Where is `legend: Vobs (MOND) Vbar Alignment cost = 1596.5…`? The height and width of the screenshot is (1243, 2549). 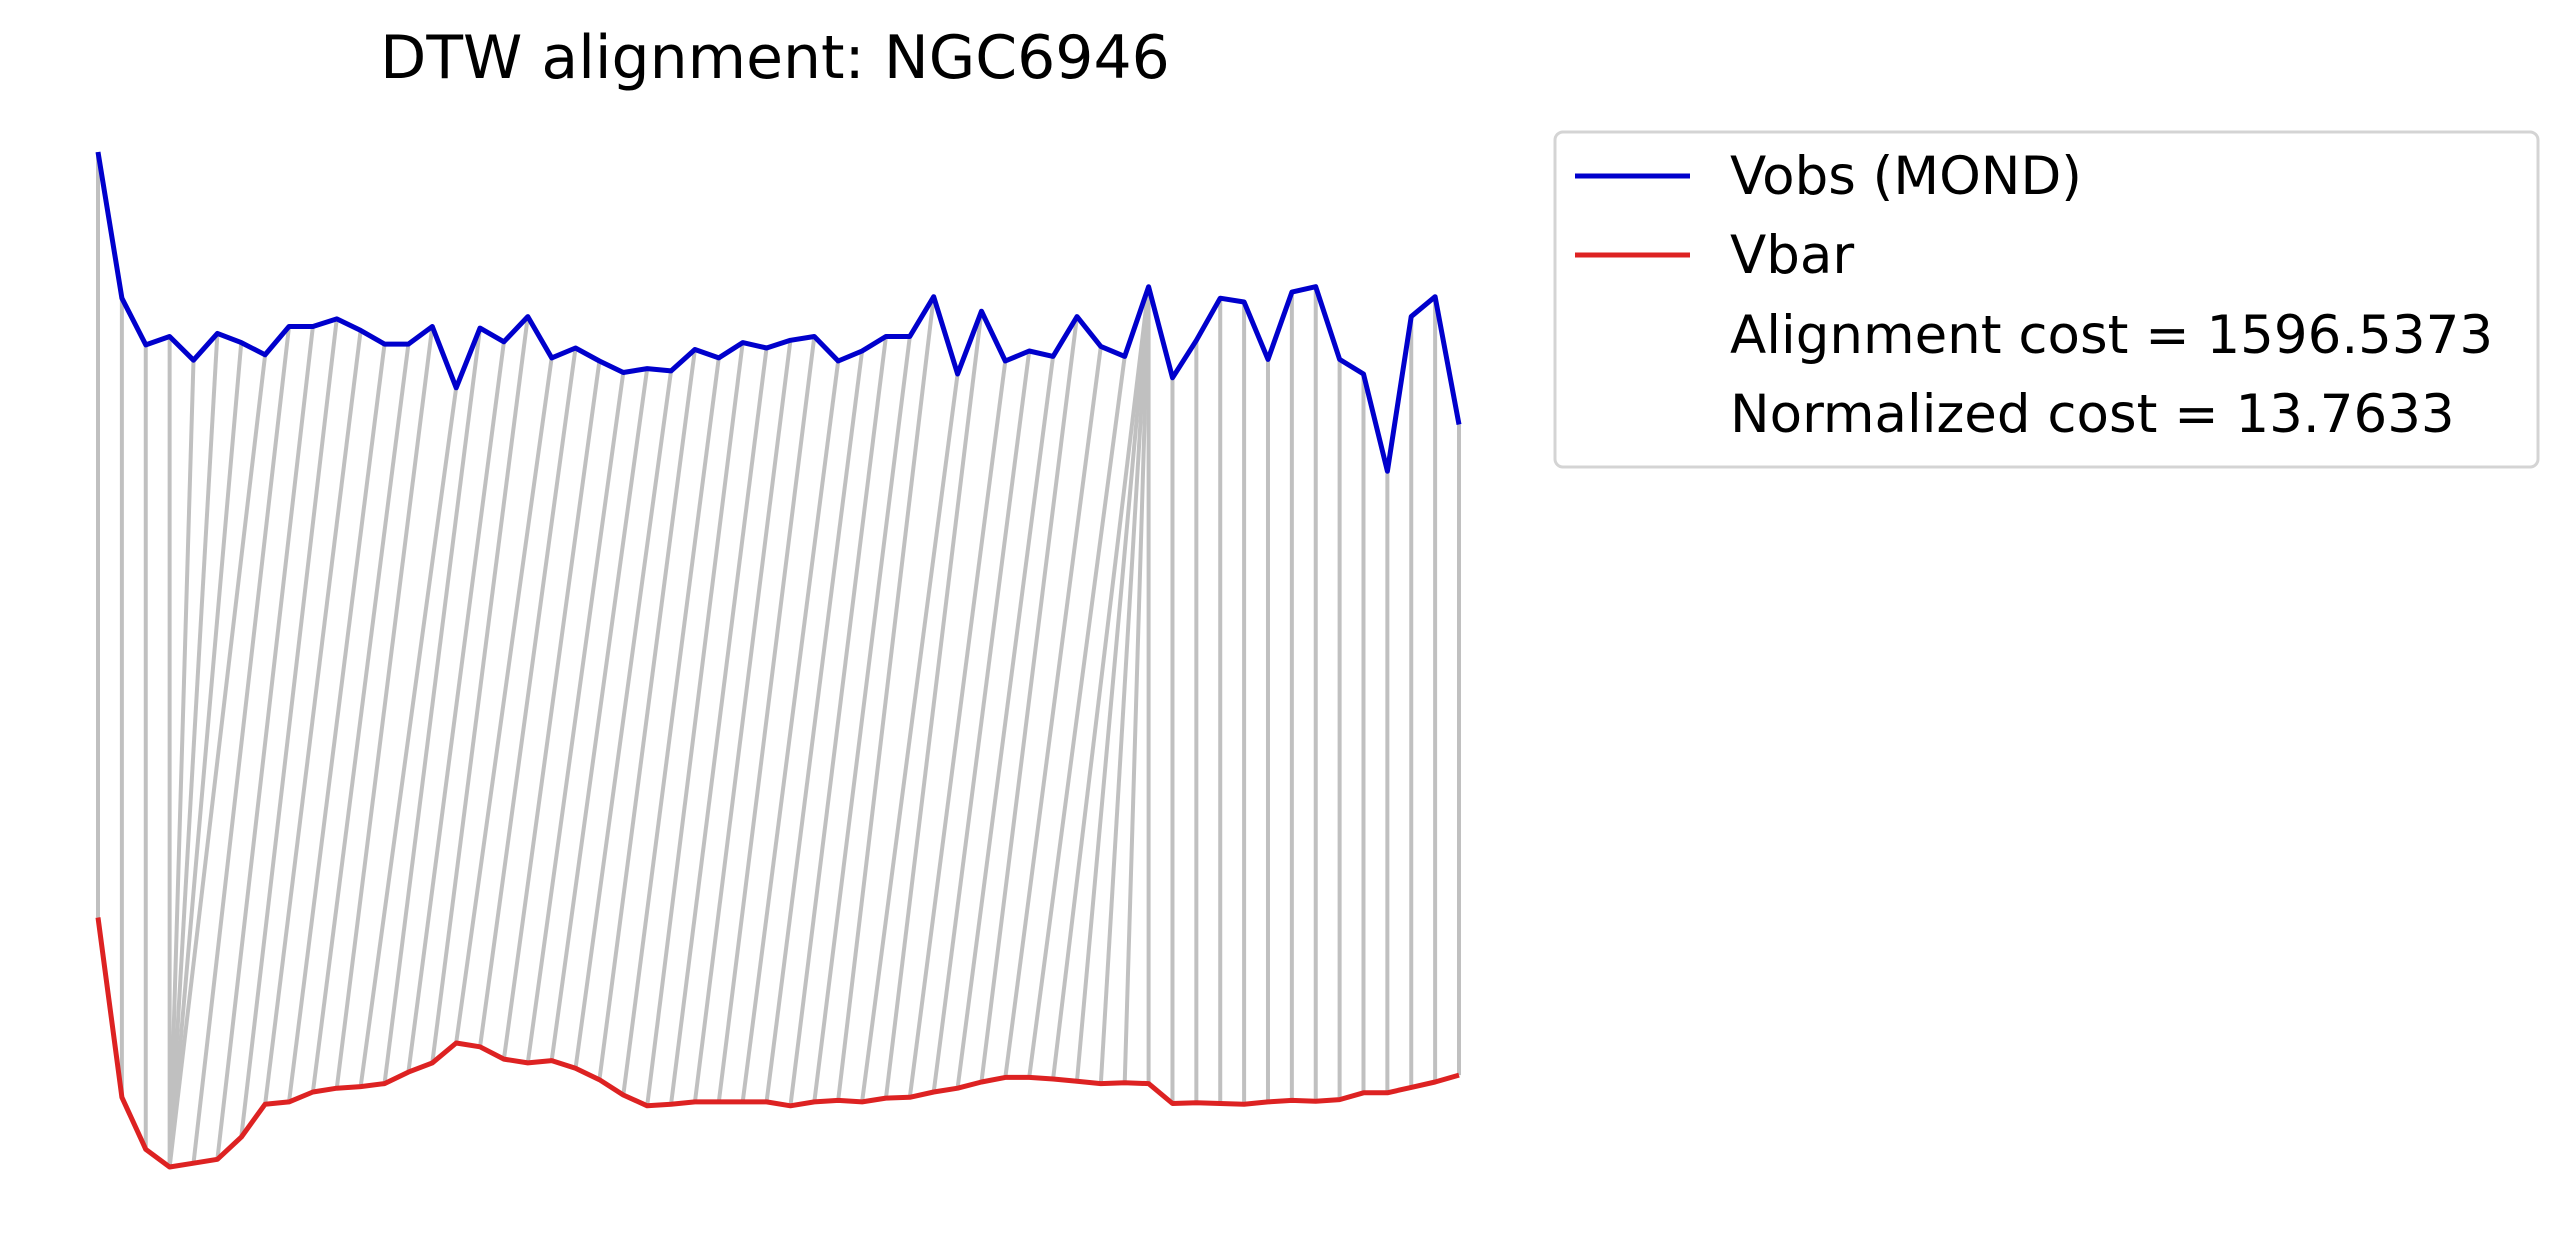 legend: Vobs (MOND) Vbar Alignment cost = 1596.5… is located at coordinates (2046, 299).